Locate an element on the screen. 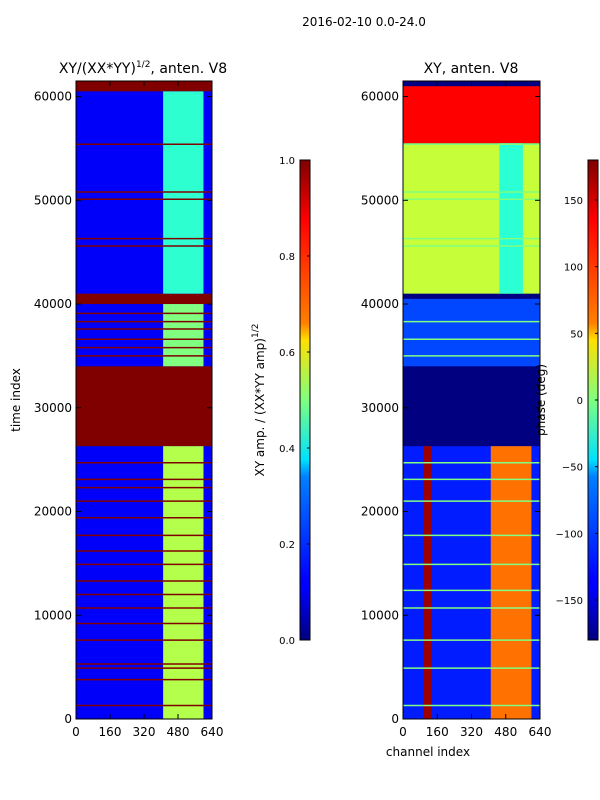 Image resolution: width=600 pixels, height=800 pixels. left-y-tick-label: 30000 is located at coordinates (53, 408).